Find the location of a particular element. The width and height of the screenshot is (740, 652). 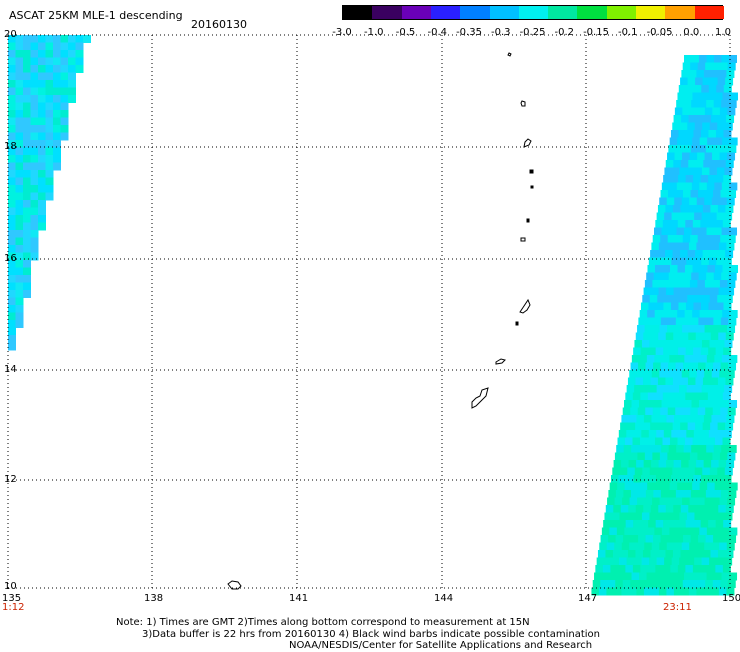

colorbar-tick-label: -0.3 is located at coordinates (500, 32).